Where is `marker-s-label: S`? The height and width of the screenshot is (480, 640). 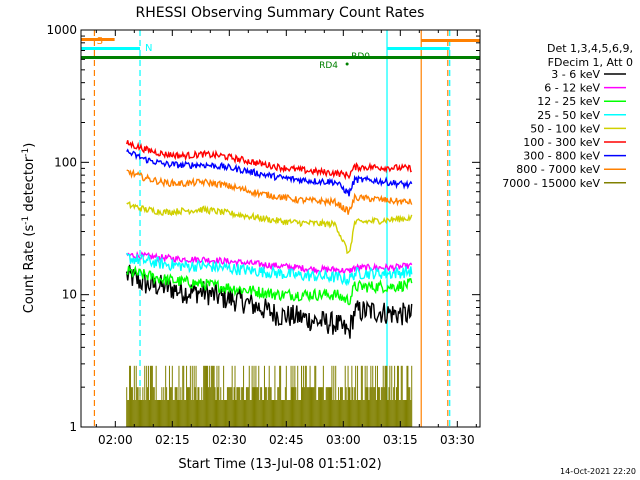
marker-s-label: S is located at coordinates (100, 41).